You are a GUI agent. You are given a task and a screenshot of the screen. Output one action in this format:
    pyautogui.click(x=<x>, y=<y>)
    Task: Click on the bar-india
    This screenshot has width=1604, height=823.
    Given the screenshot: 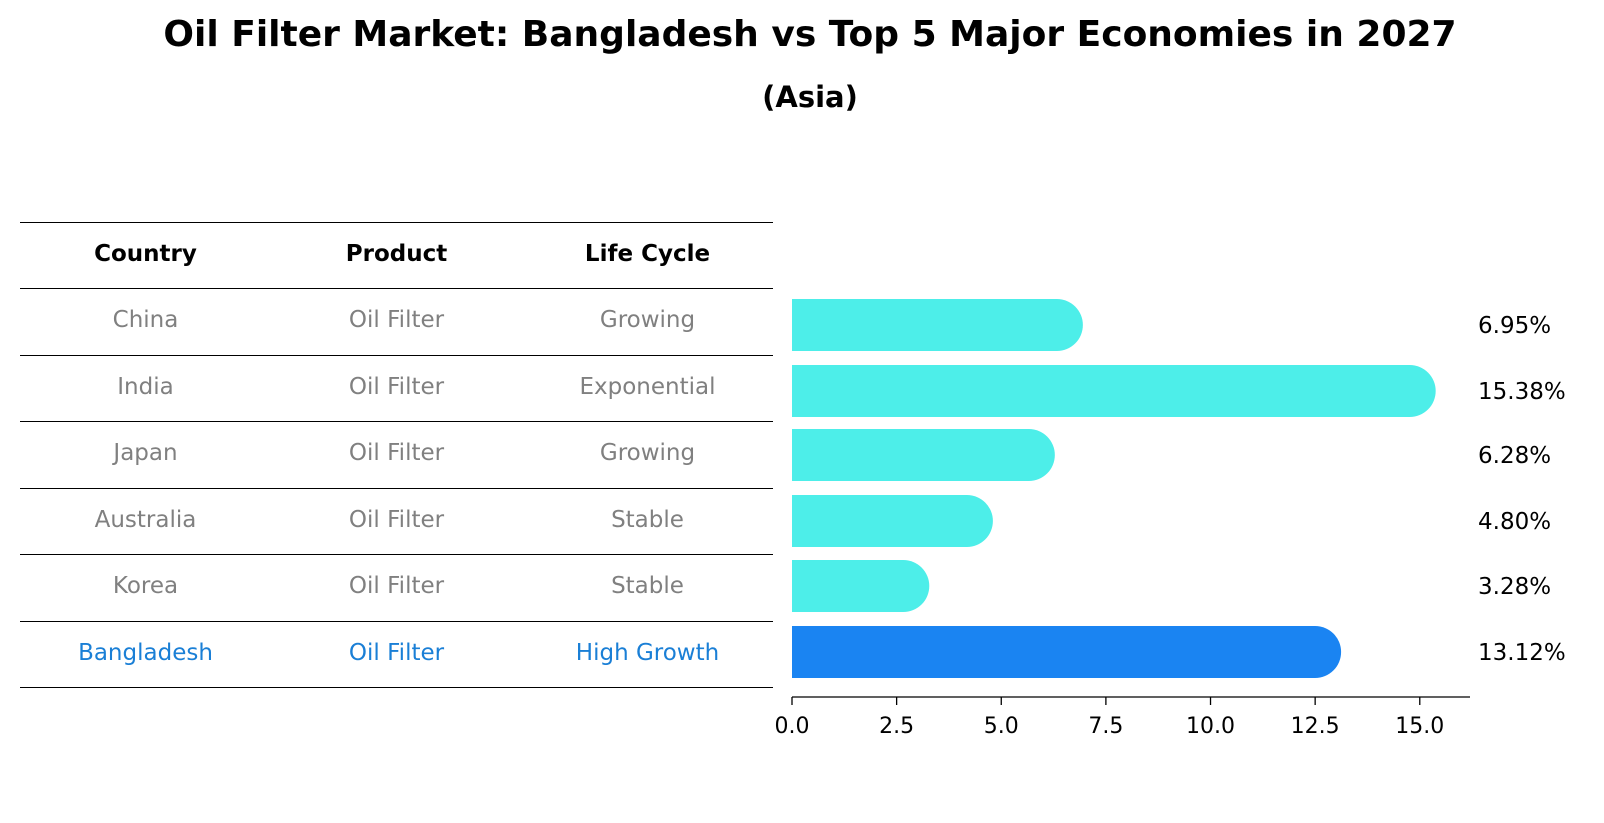 What is the action you would take?
    pyautogui.click(x=1114, y=391)
    